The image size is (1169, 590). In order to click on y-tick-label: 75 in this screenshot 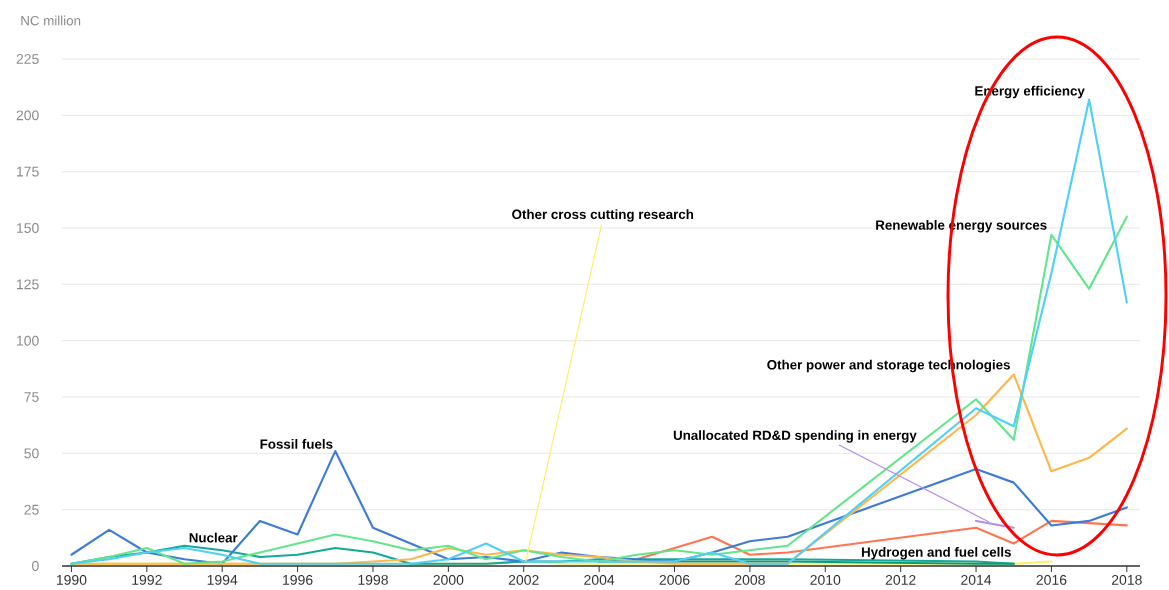, I will do `click(31, 397)`.